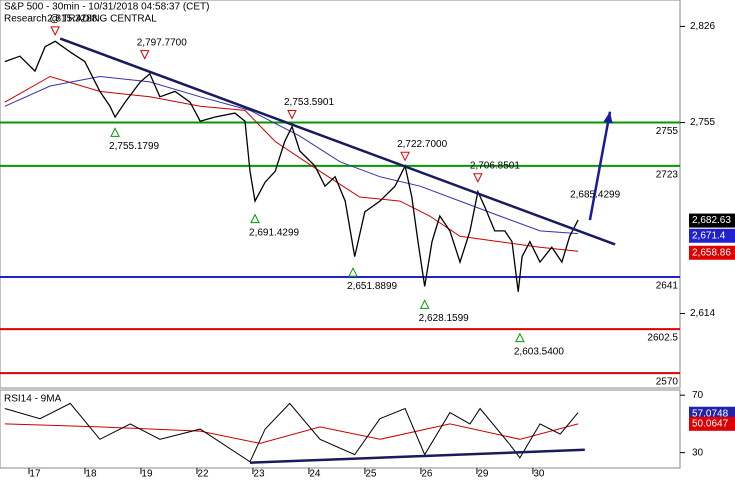 The width and height of the screenshot is (735, 480). I want to click on x-tick-label: 17, so click(35, 474).